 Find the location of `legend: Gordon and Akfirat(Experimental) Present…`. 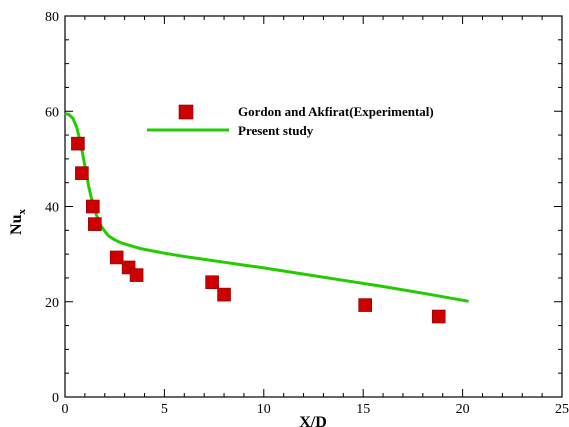

legend: Gordon and Akfirat(Experimental) Present… is located at coordinates (290, 121).